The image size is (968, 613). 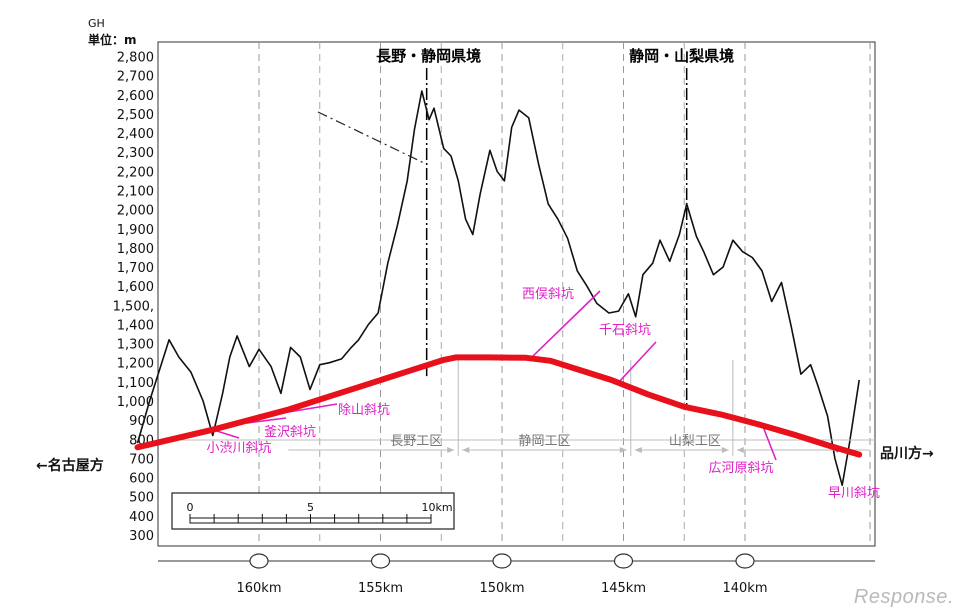 What do you see at coordinates (141, 479) in the screenshot?
I see `y-tick-label: 600` at bounding box center [141, 479].